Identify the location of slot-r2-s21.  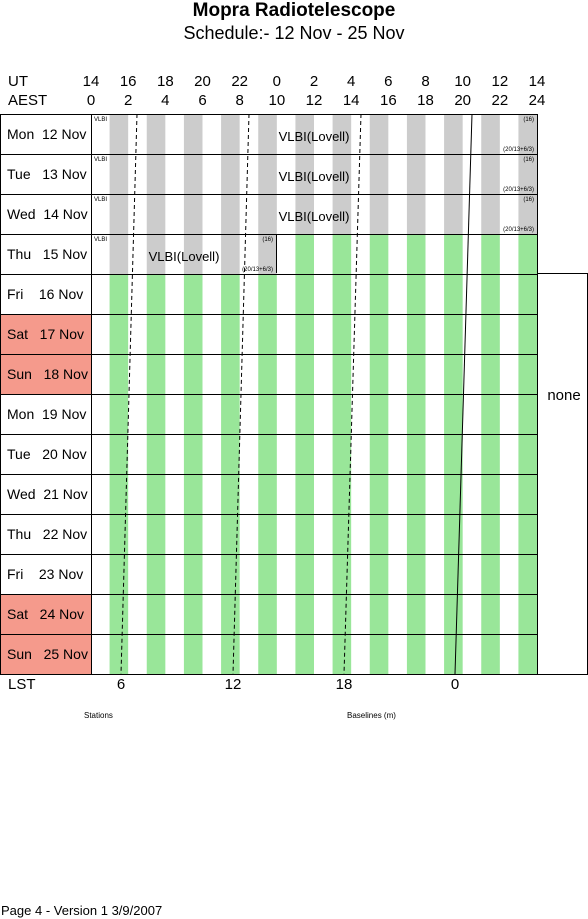
(490, 214).